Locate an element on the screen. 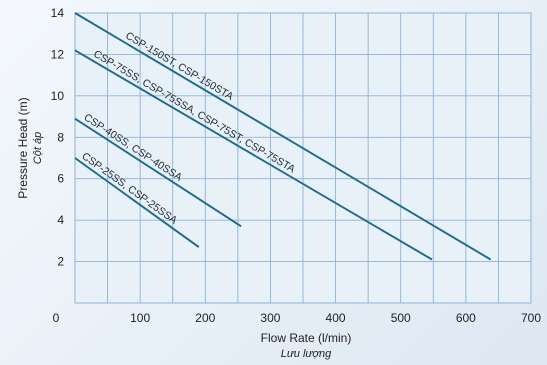  y-axis-ticks: 2 4 6 8 10 12 14 is located at coordinates (58, 137).